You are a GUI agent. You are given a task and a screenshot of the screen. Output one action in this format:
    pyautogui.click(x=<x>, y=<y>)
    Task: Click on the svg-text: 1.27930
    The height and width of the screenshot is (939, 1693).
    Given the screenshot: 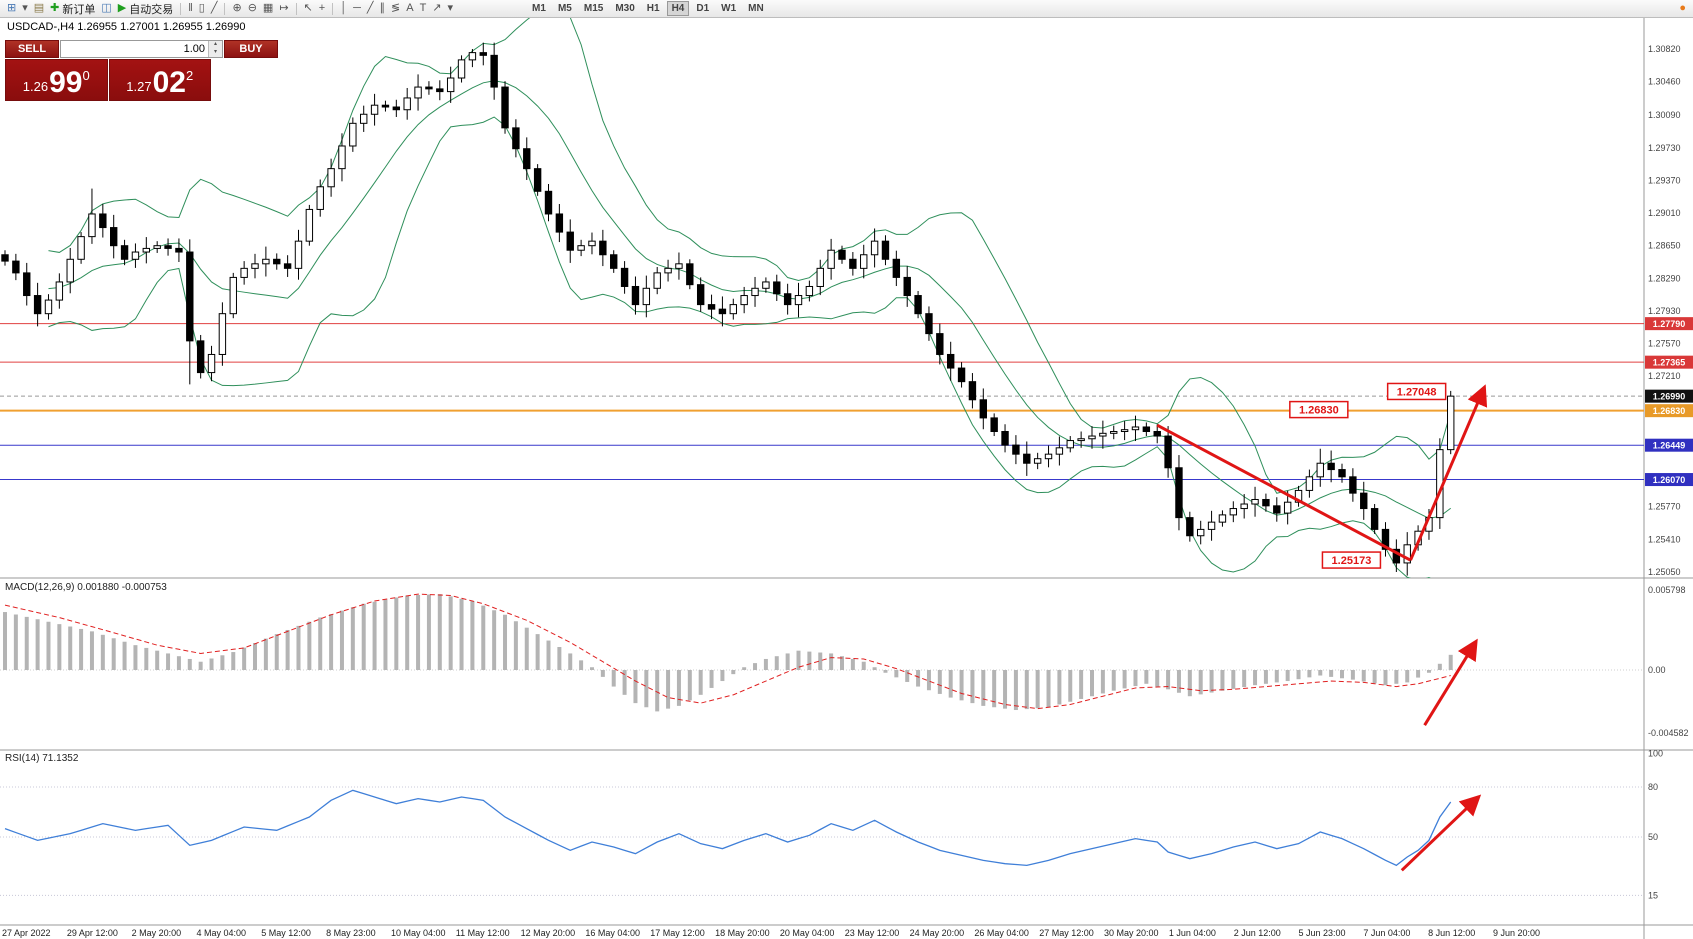 What is the action you would take?
    pyautogui.click(x=1664, y=311)
    